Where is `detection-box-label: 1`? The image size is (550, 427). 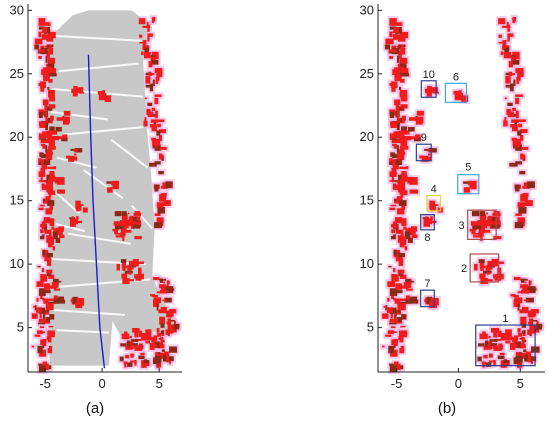 detection-box-label: 1 is located at coordinates (505, 319).